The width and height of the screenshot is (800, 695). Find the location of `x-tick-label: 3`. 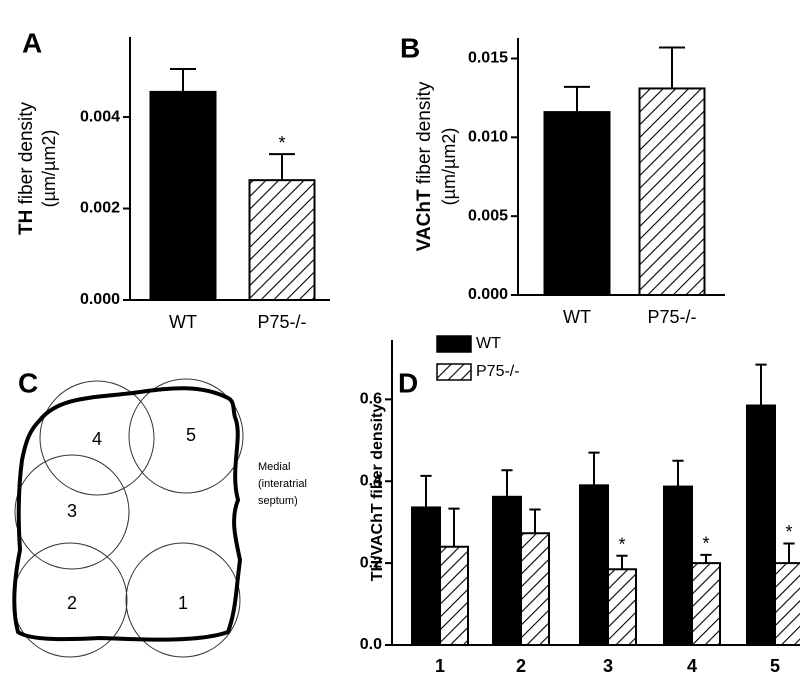

x-tick-label: 3 is located at coordinates (608, 666).